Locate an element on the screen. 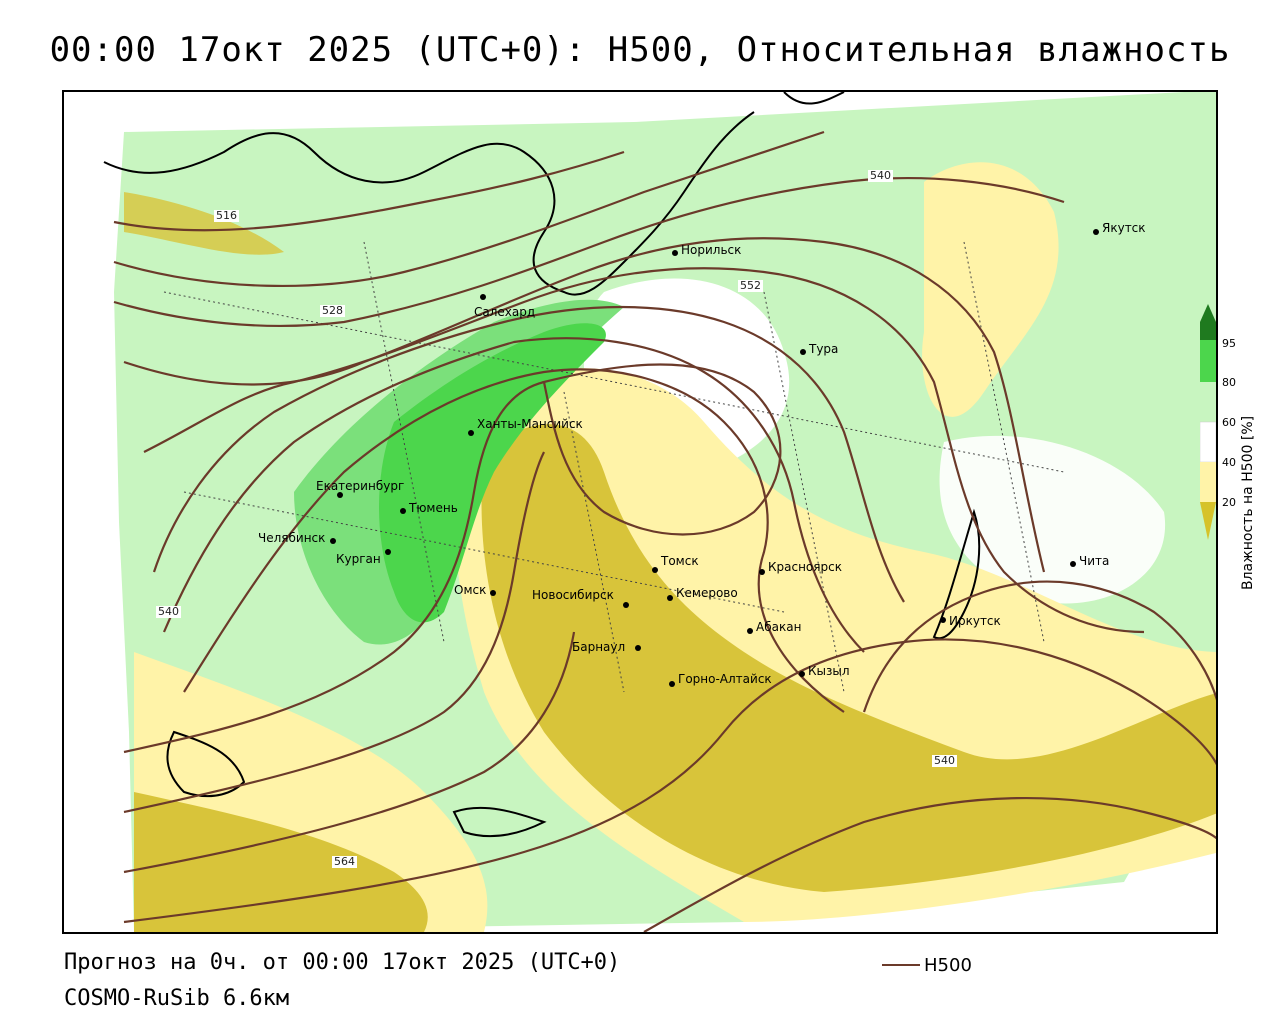  city-label: Тура is located at coordinates (824, 349).